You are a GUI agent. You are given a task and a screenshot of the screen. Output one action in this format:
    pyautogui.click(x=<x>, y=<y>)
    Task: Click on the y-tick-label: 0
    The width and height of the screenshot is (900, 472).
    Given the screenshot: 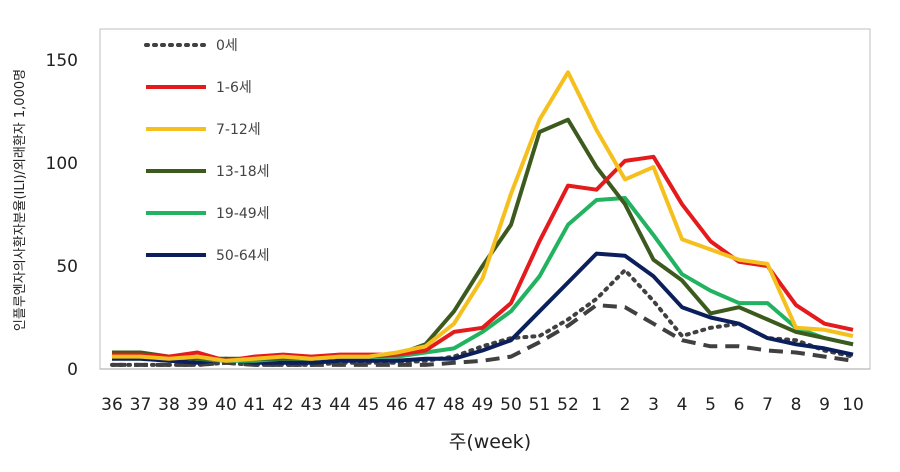 What is the action you would take?
    pyautogui.click(x=72, y=370)
    